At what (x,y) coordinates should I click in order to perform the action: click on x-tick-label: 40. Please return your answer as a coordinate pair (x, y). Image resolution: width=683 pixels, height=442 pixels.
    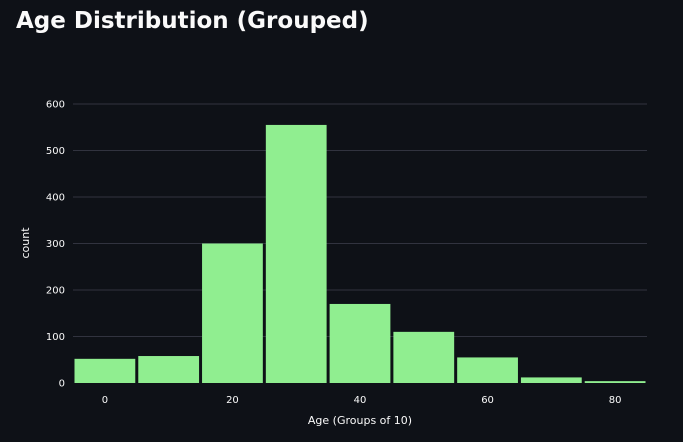
    Looking at the image, I should click on (360, 400).